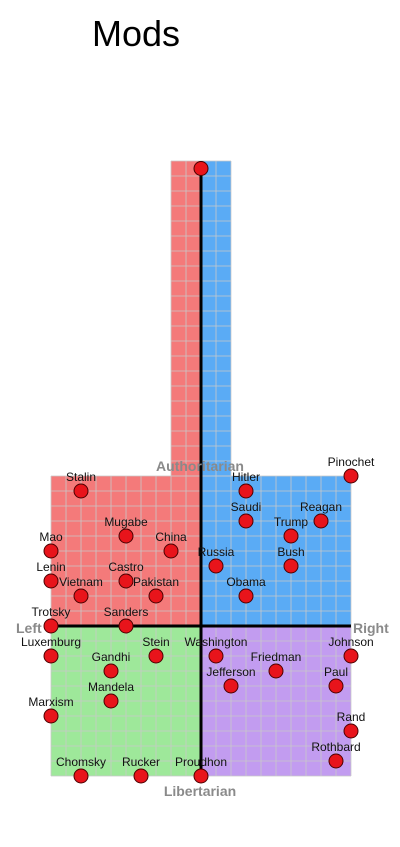 This screenshot has height=847, width=400. I want to click on point-label: Washington, so click(216, 642).